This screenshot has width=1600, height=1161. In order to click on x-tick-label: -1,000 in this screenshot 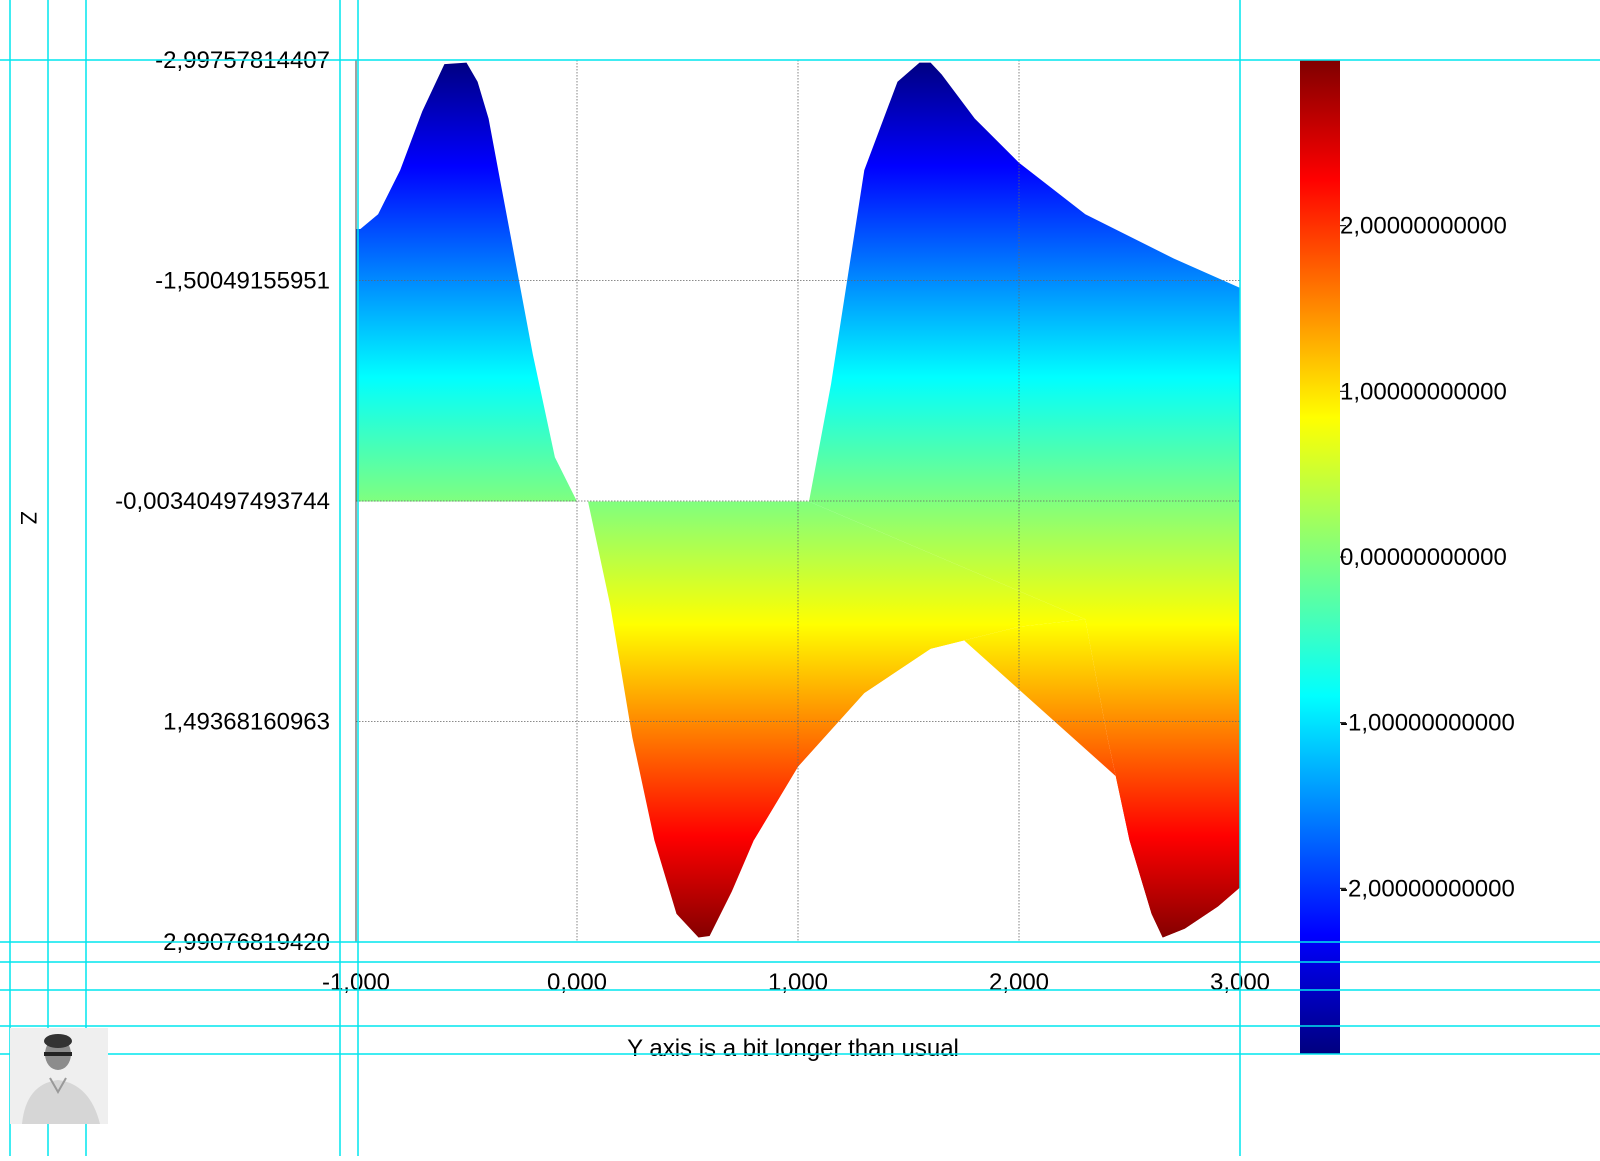, I will do `click(356, 982)`.